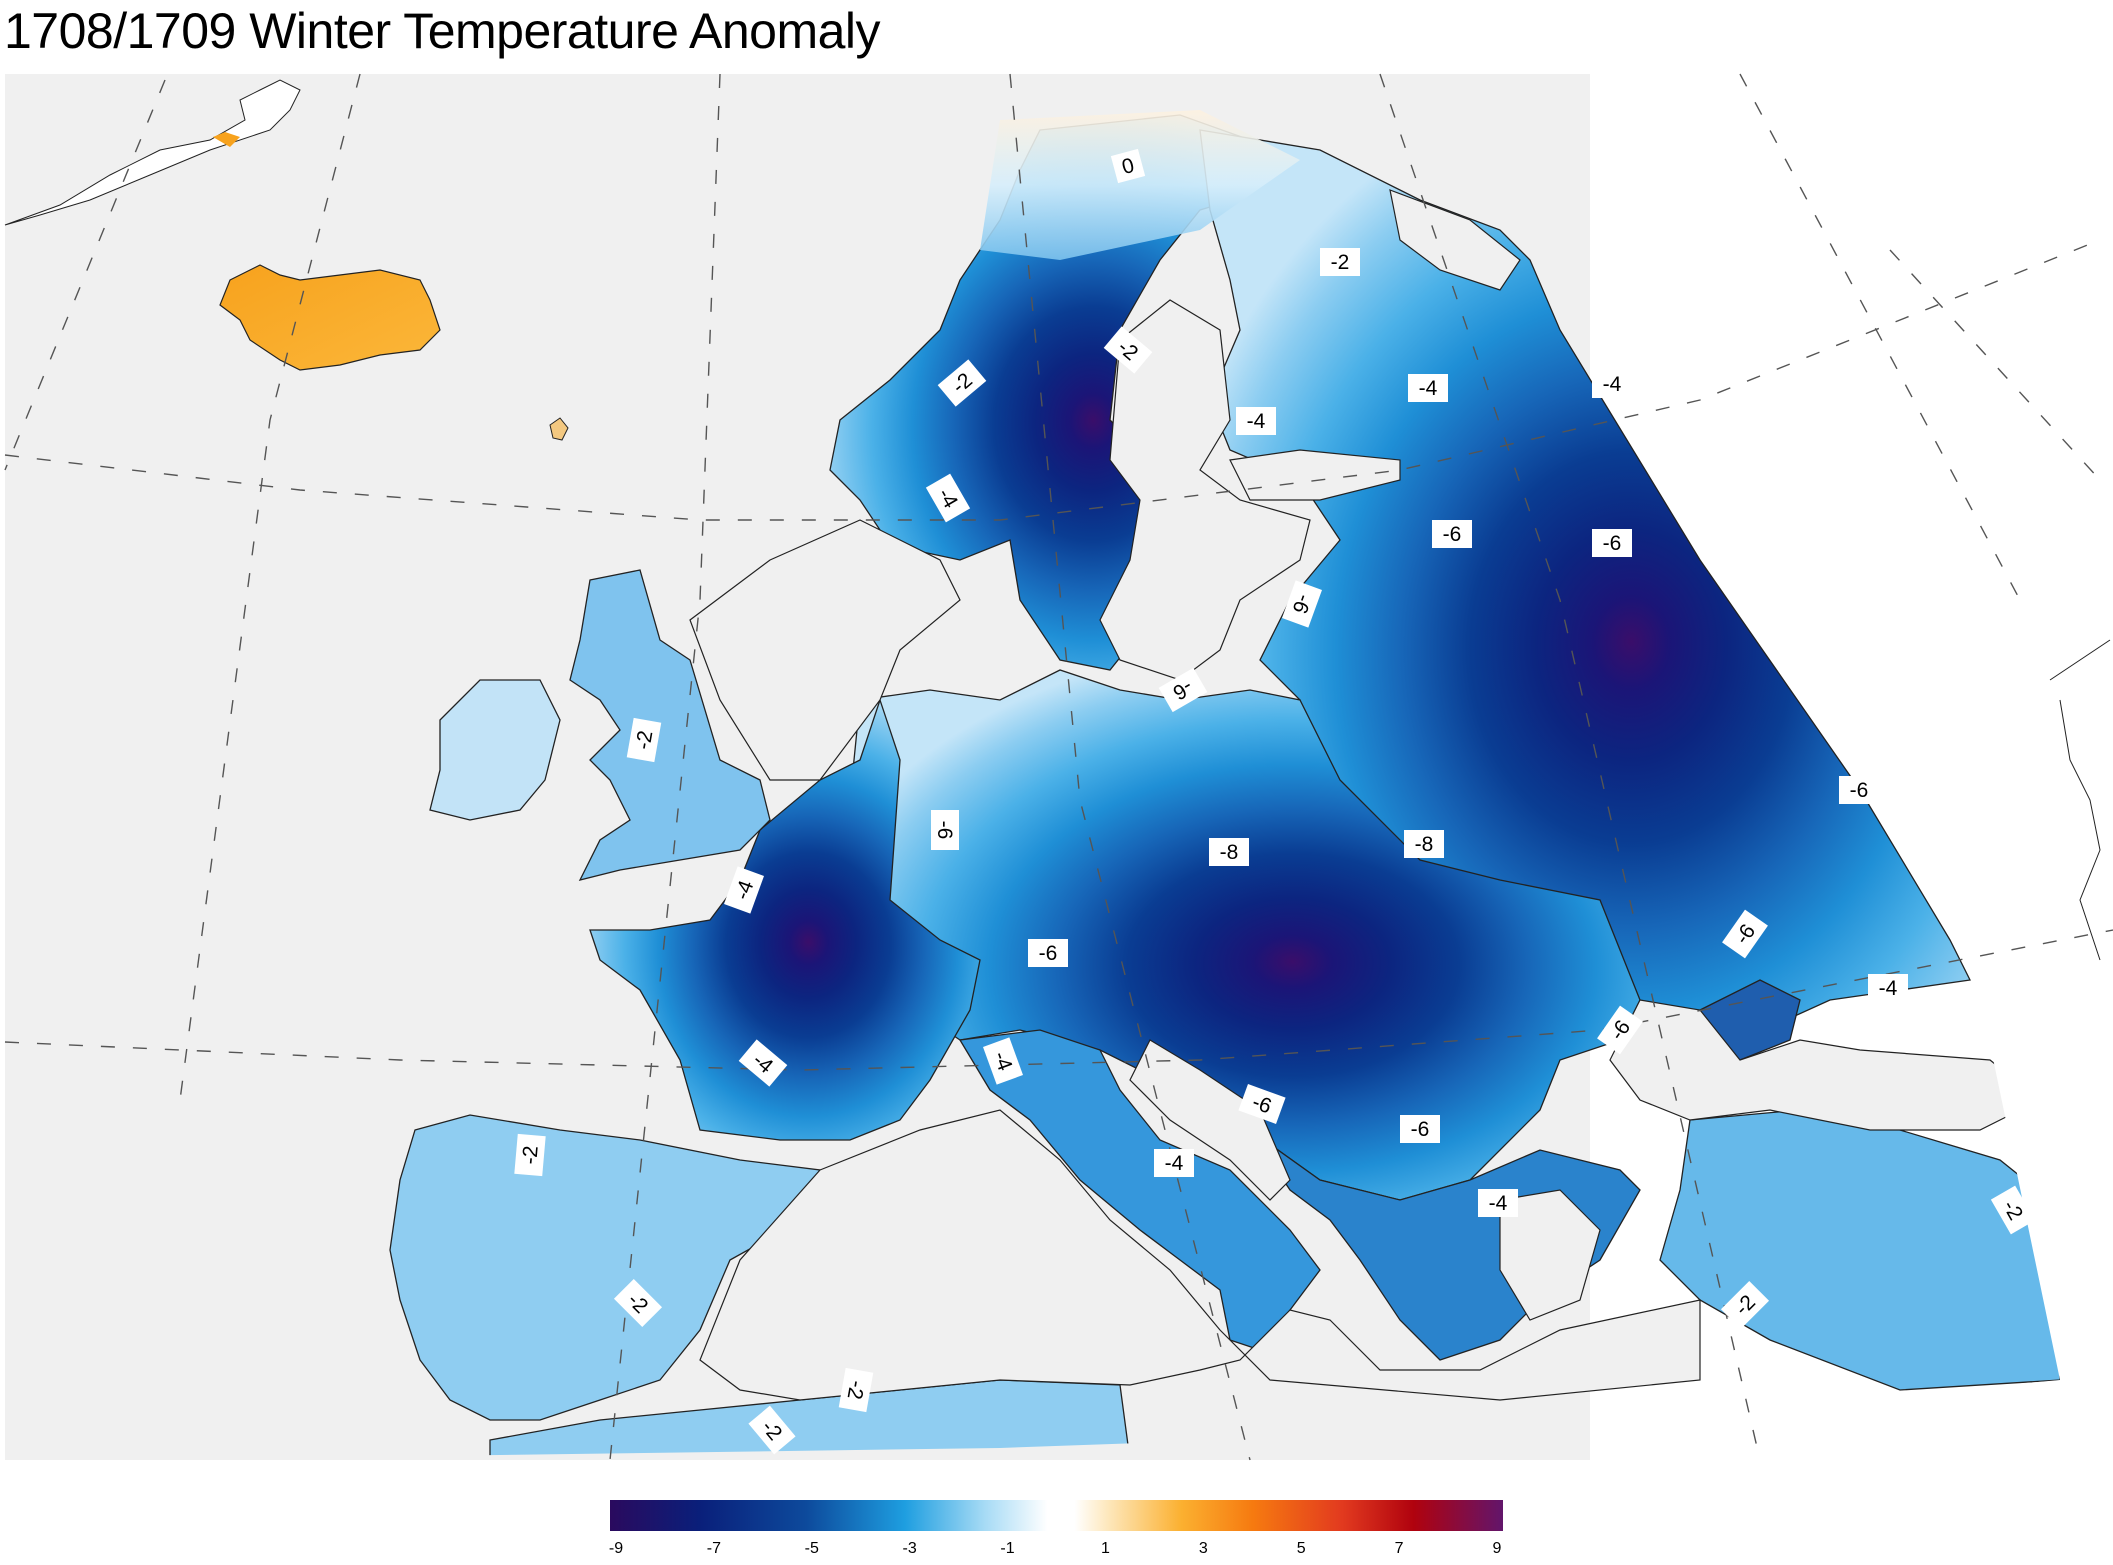 This screenshot has height=1565, width=2113. Describe the element at coordinates (2080, 660) in the screenshot. I see `eastern-coastline` at that location.